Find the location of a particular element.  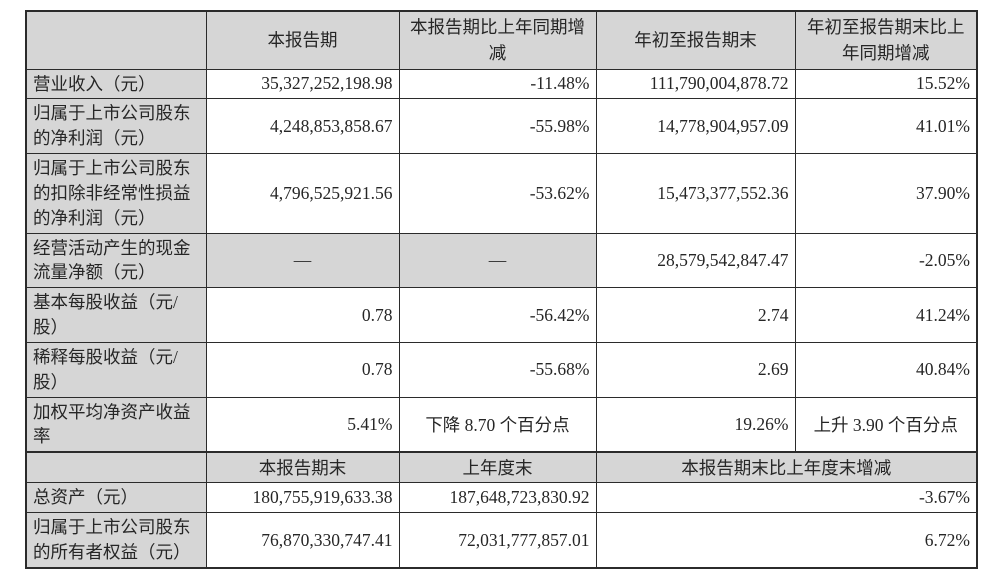

metric-label: 总资产（元） is located at coordinates (116, 498).